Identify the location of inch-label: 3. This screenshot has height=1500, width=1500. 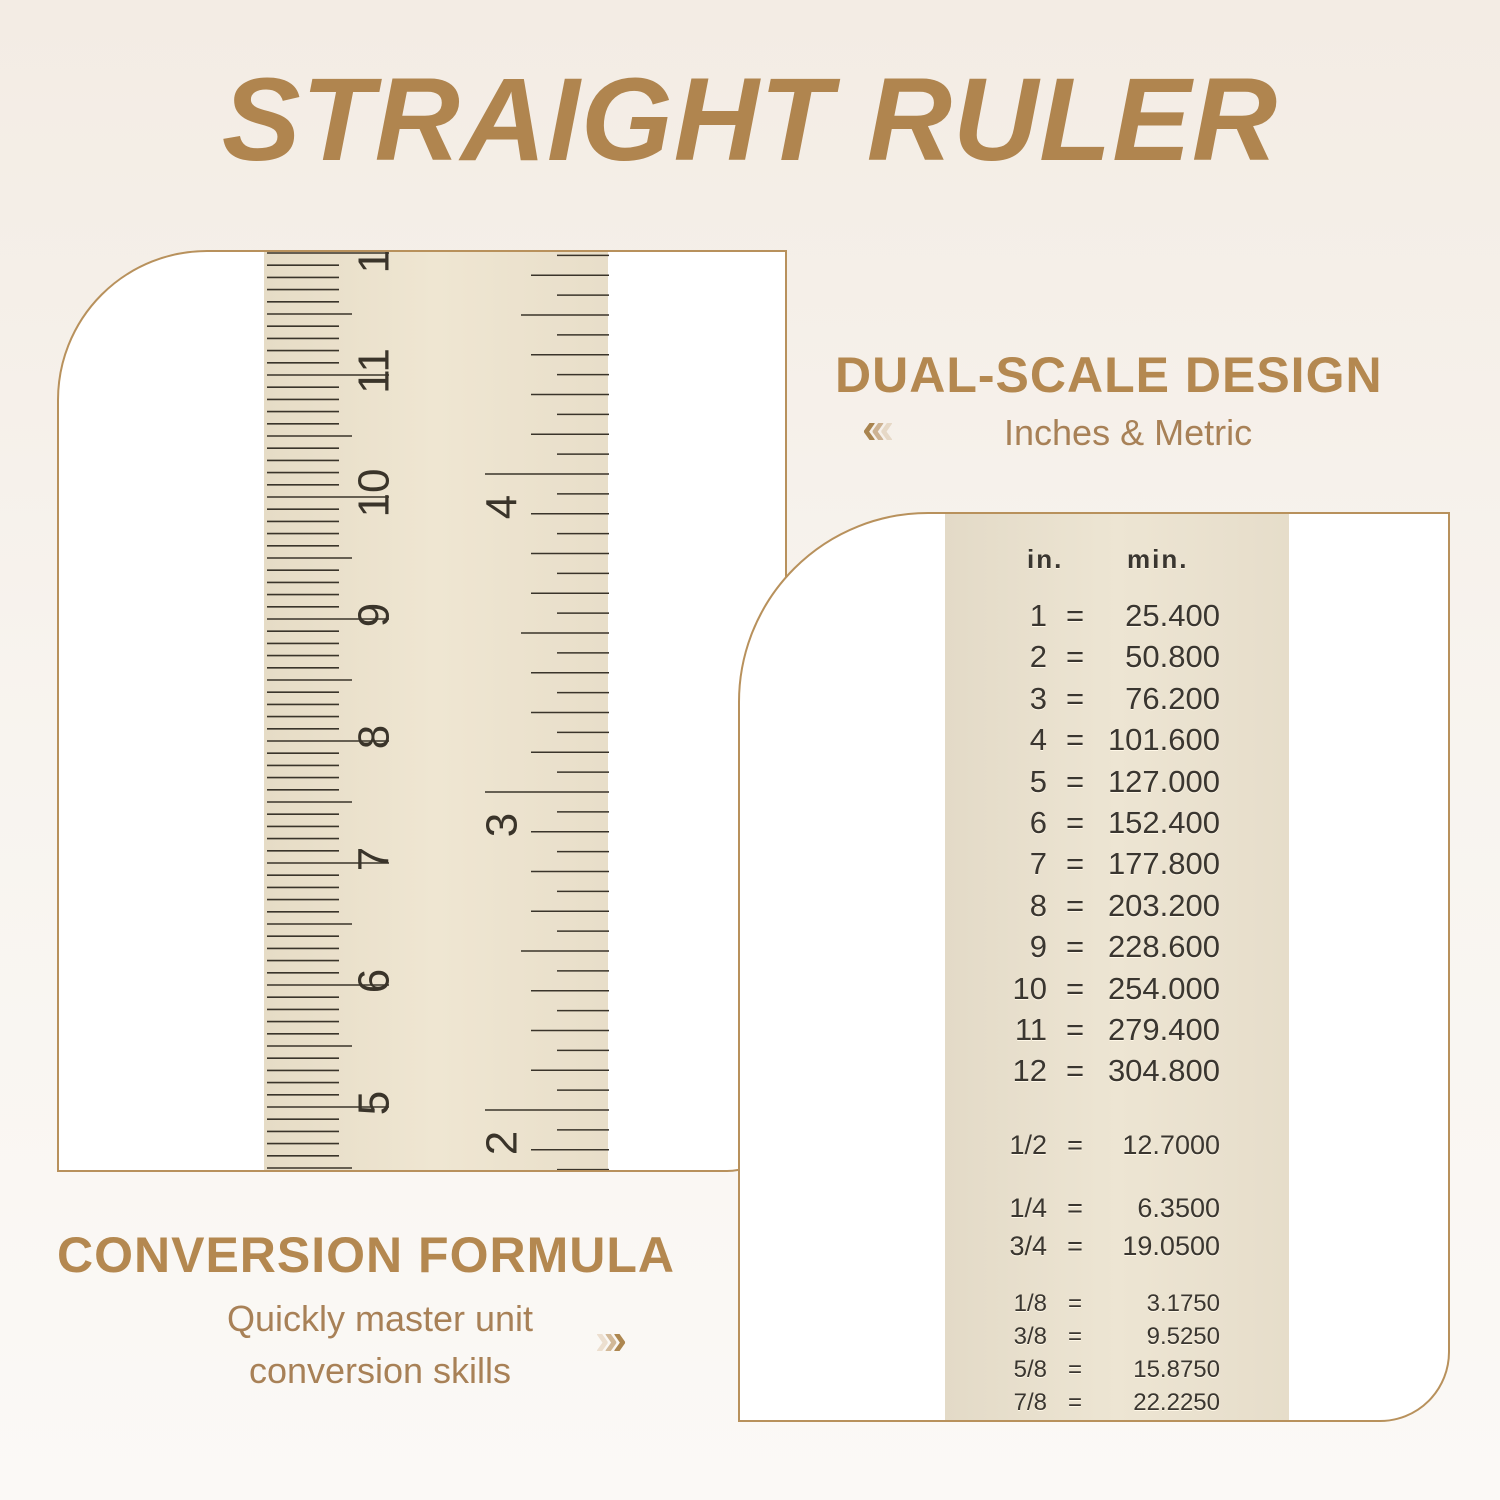
(502, 825).